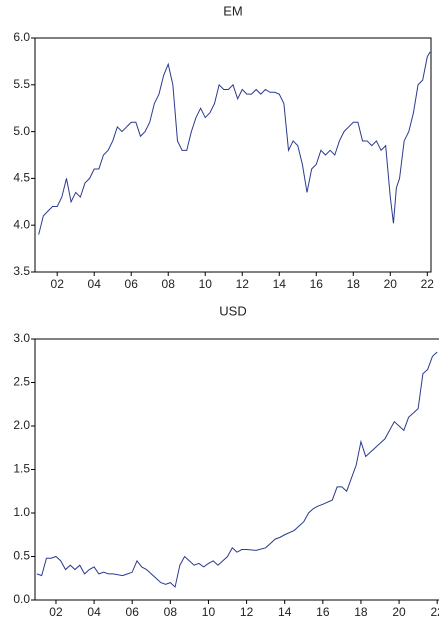 The height and width of the screenshot is (623, 439). I want to click on y-tick-label: 3.0, so click(21, 338).